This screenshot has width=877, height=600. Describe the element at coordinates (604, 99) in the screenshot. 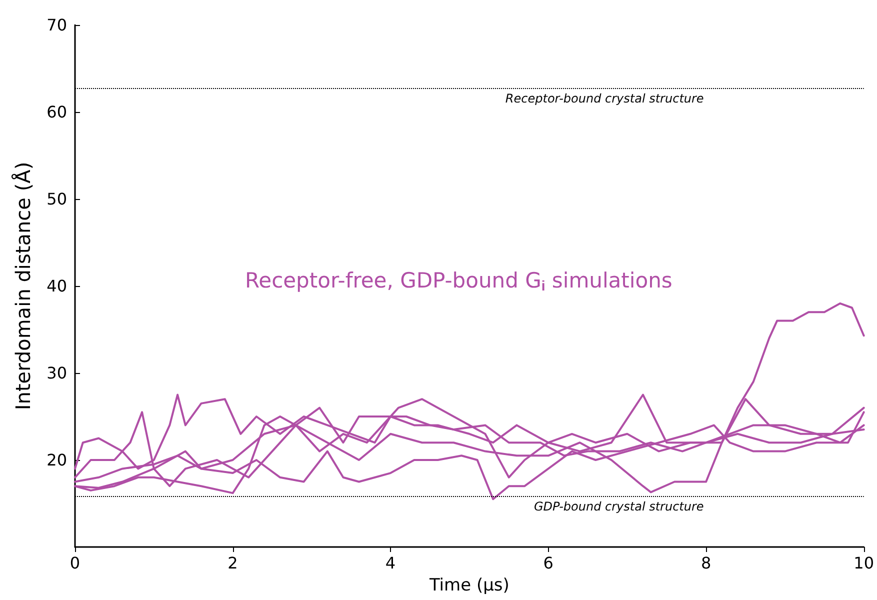

I see `ref-line-label: Receptor-bound crystal structure` at that location.